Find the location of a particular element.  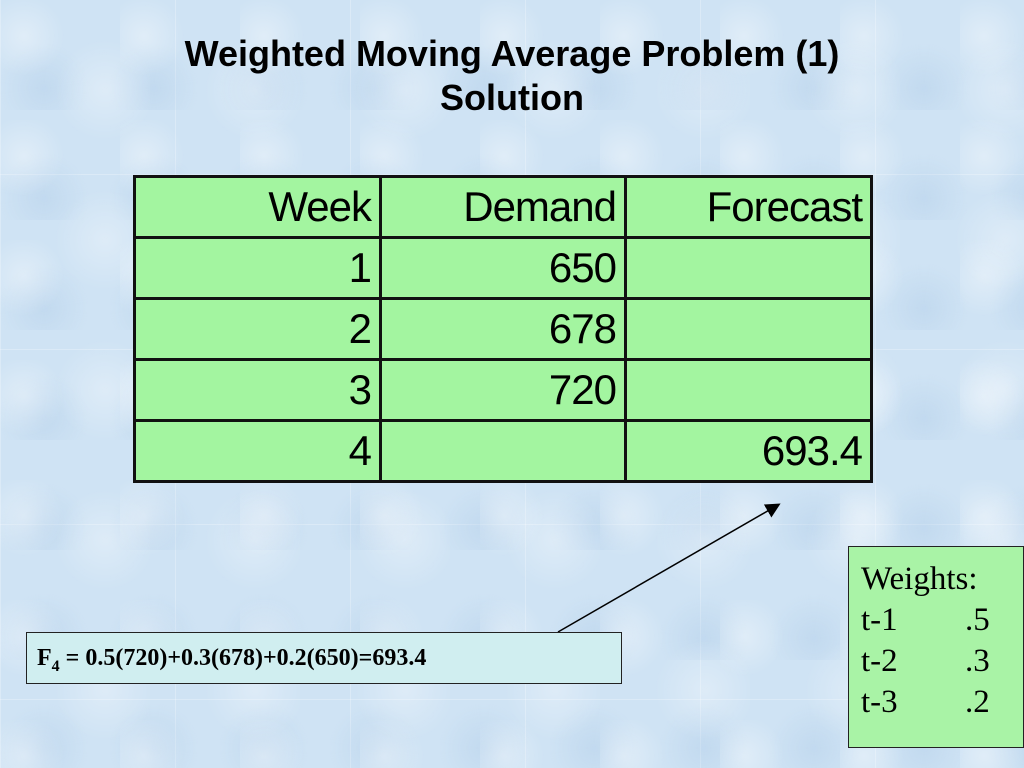

weight-row: t-1 .5 is located at coordinates (942, 620).